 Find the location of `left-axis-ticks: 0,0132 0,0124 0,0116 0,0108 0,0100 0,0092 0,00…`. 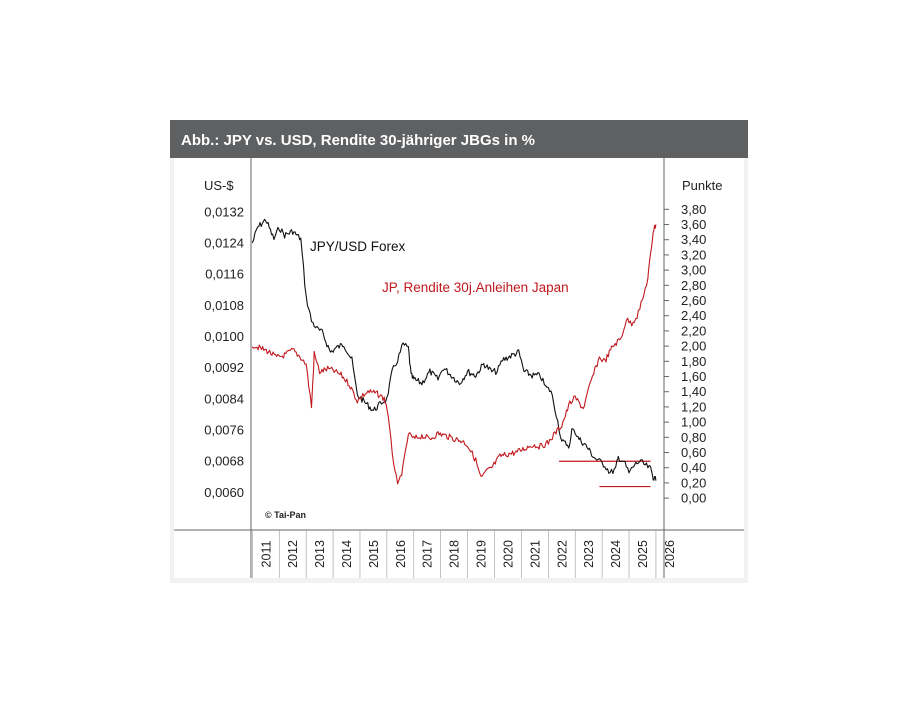

left-axis-ticks: 0,0132 0,0124 0,0116 0,0108 0,0100 0,0092 0,00… is located at coordinates (224, 352).